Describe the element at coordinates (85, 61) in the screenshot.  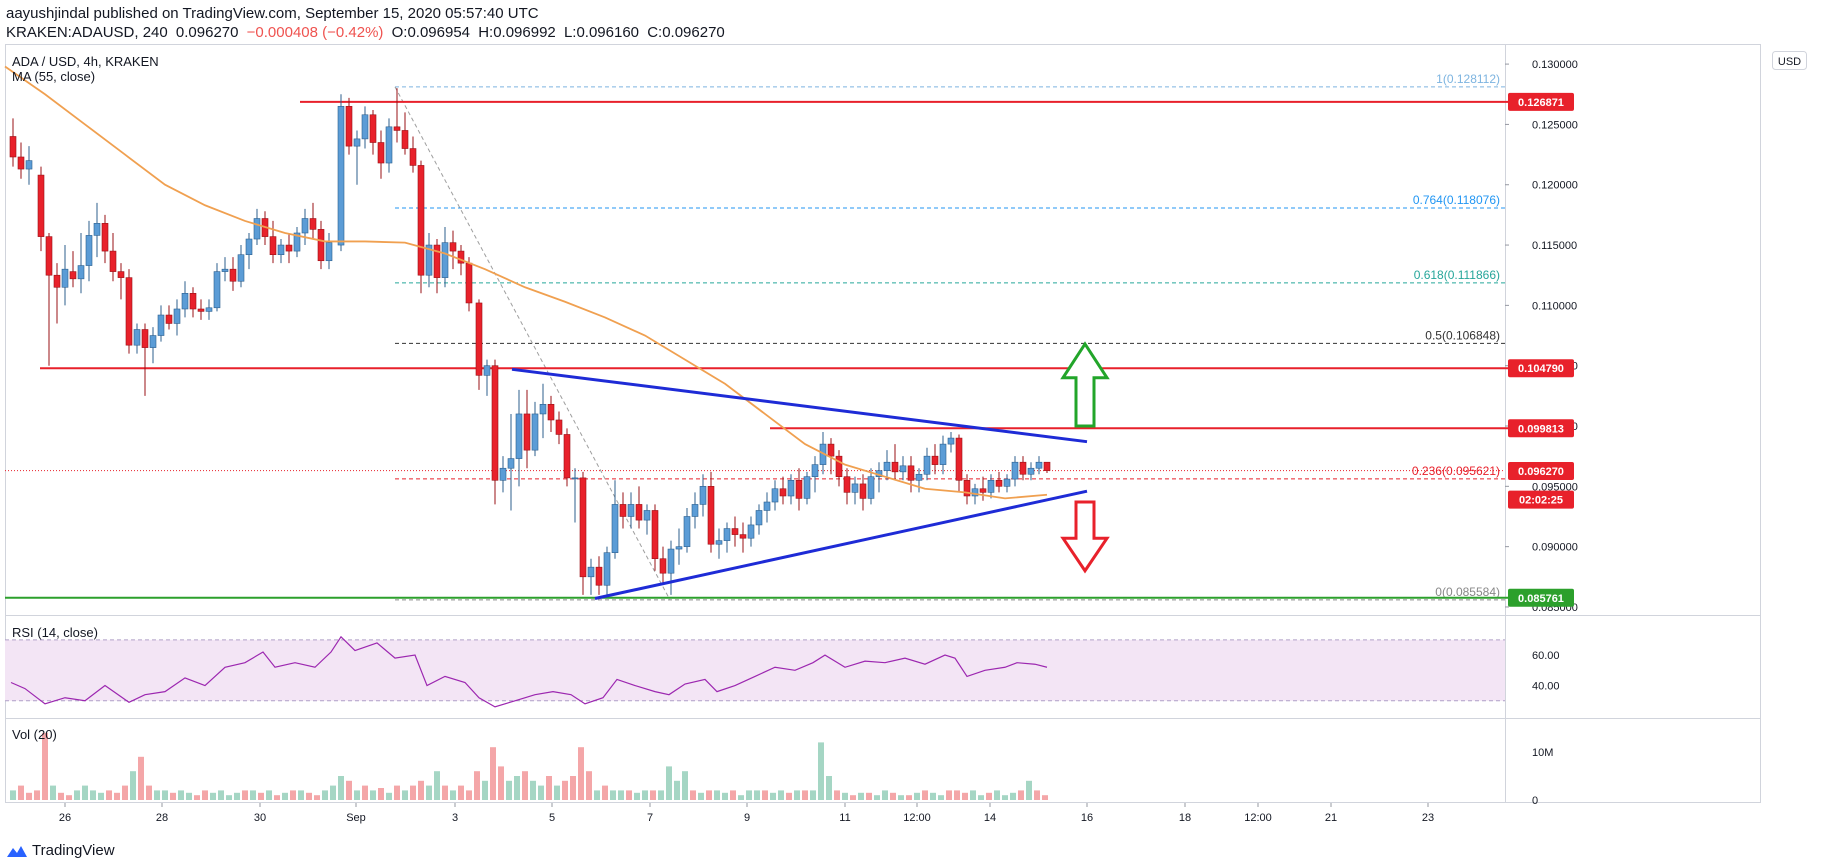
I see `pair-legend: ADA / USD, 4h, KRAKEN` at that location.